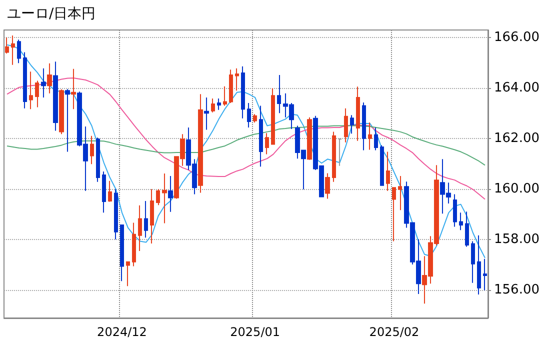 The image size is (560, 344). Describe the element at coordinates (517, 38) in the screenshot. I see `y-tick-label: 166.00` at that location.